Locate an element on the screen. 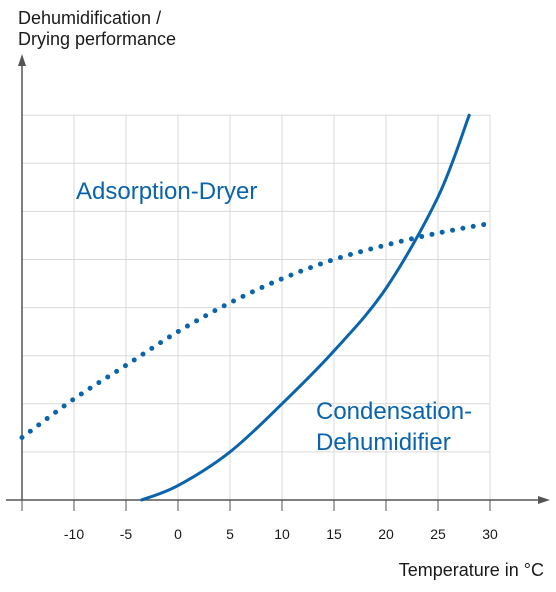 This screenshot has width=556, height=592. x-axis-arrow is located at coordinates (544, 500).